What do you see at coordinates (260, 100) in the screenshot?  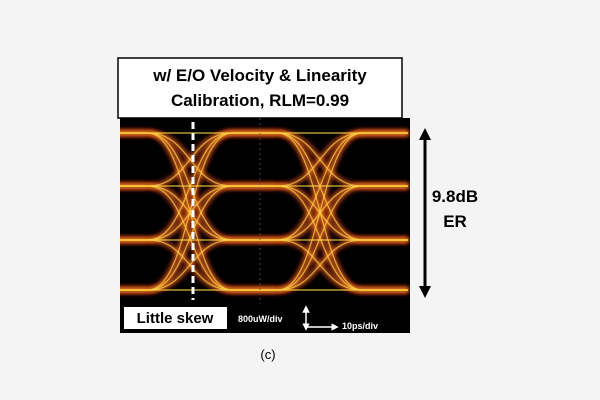 I see `title-line: Calibration, RLM=0.99` at bounding box center [260, 100].